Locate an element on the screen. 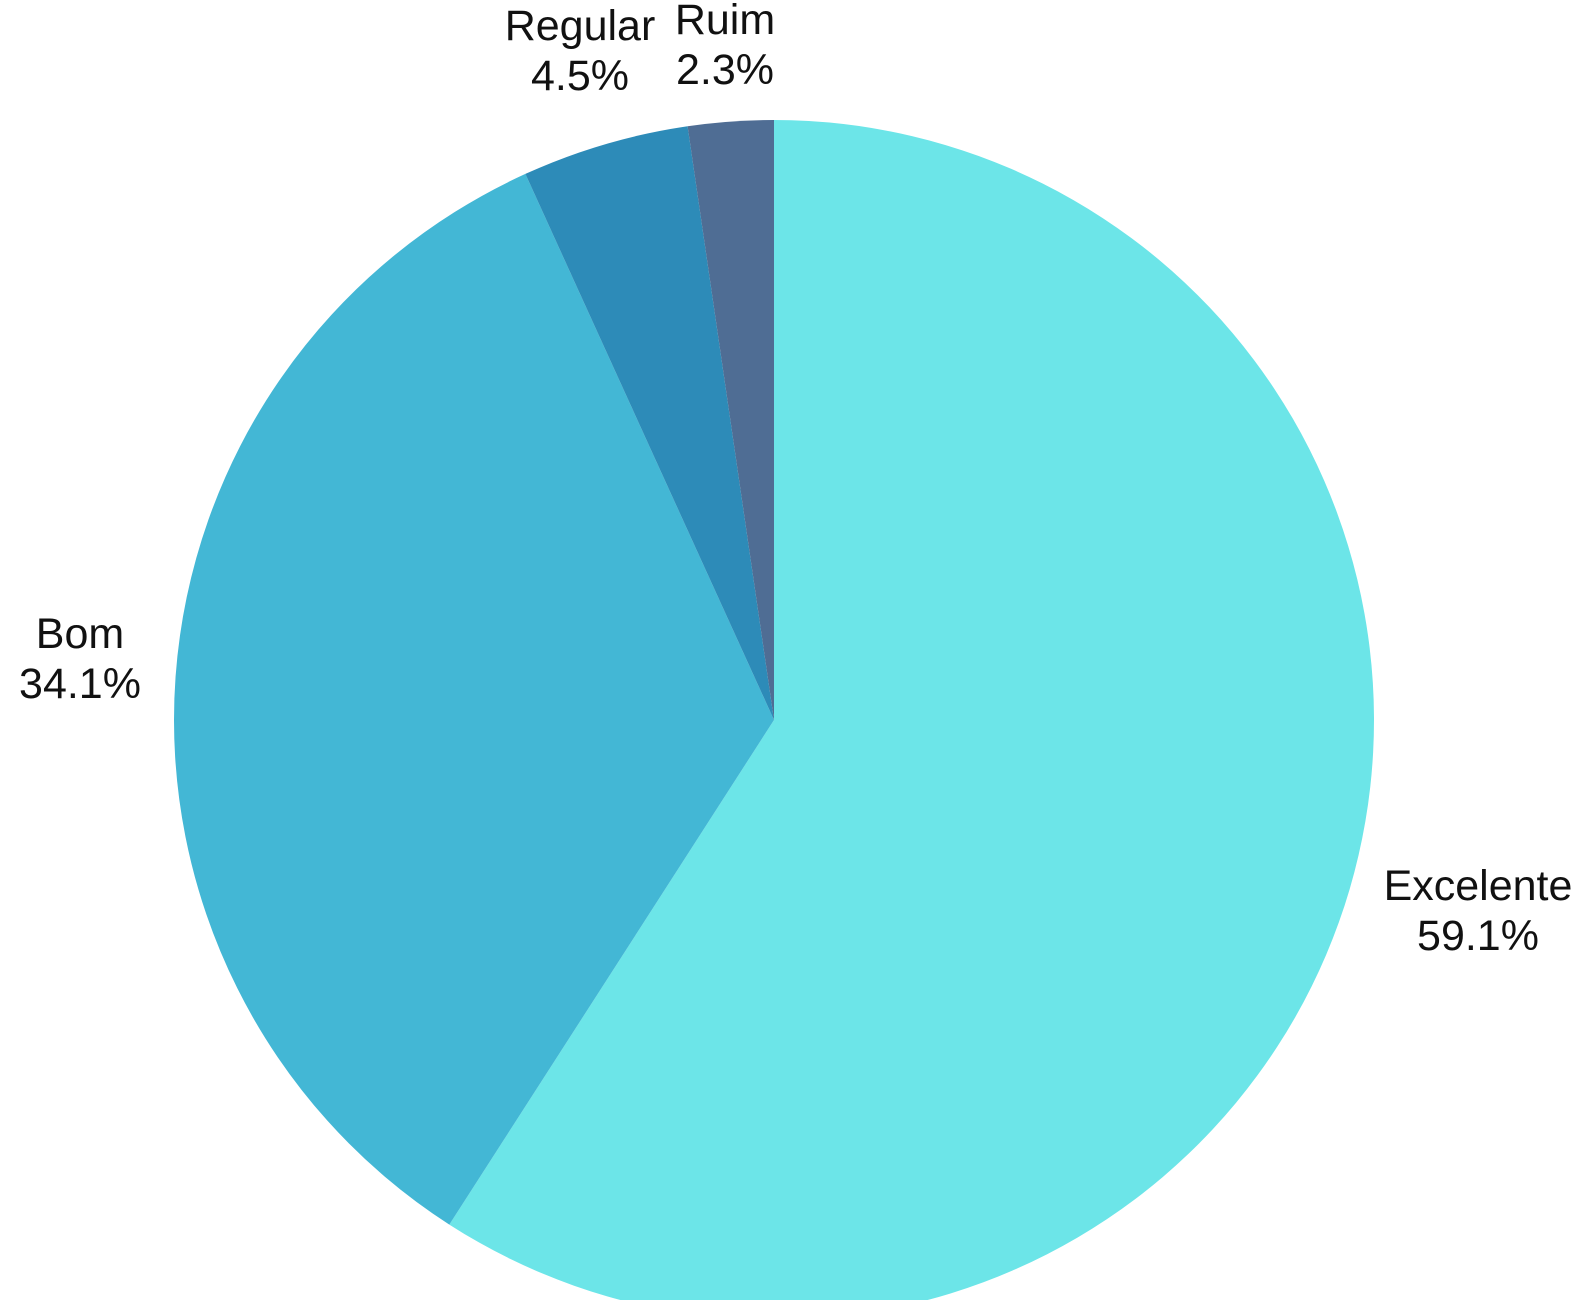 This screenshot has width=1580, height=1300. slice-value-excelente: 59.1% is located at coordinates (1478, 936).